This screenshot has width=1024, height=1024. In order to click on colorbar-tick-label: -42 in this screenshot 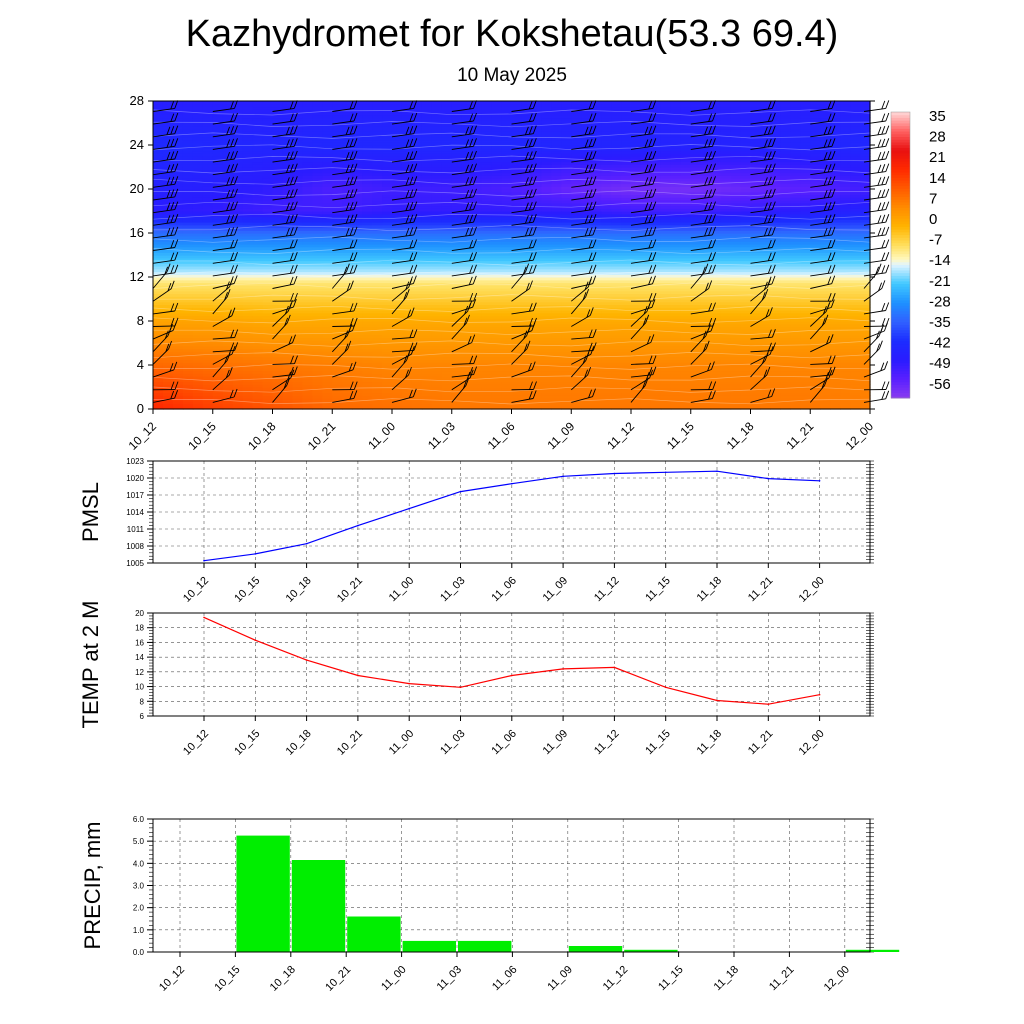, I will do `click(940, 343)`.